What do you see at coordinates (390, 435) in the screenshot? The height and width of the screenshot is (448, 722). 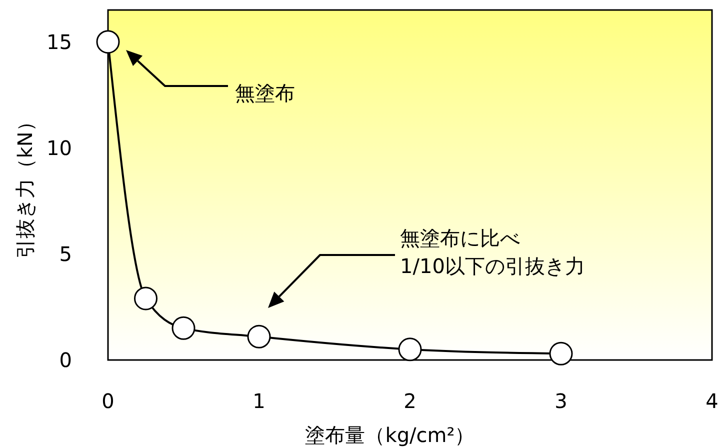 I see `x-axis-title: 塗布量（kg/cm²）` at bounding box center [390, 435].